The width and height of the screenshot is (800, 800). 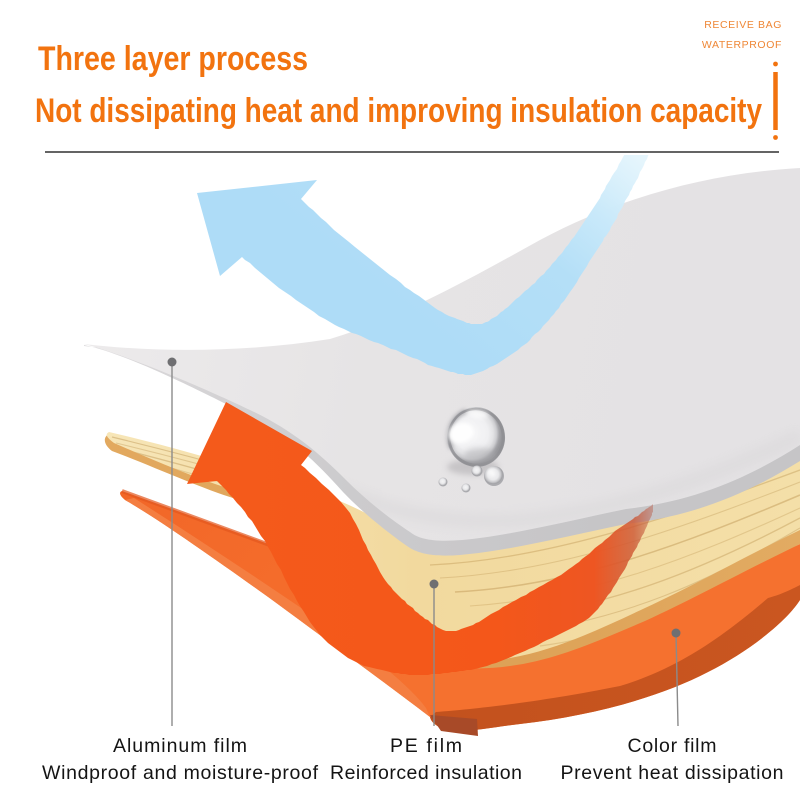 What do you see at coordinates (672, 746) in the screenshot?
I see `svg-text: Color film` at bounding box center [672, 746].